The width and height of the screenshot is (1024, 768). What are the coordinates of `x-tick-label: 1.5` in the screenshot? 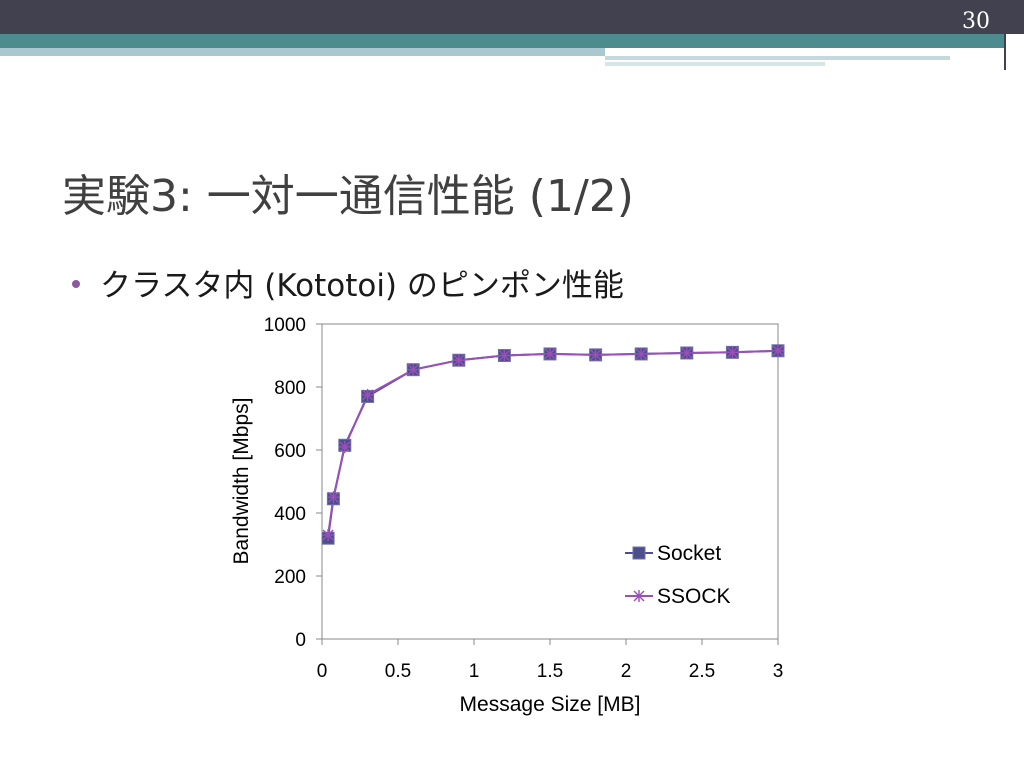 It's located at (550, 671).